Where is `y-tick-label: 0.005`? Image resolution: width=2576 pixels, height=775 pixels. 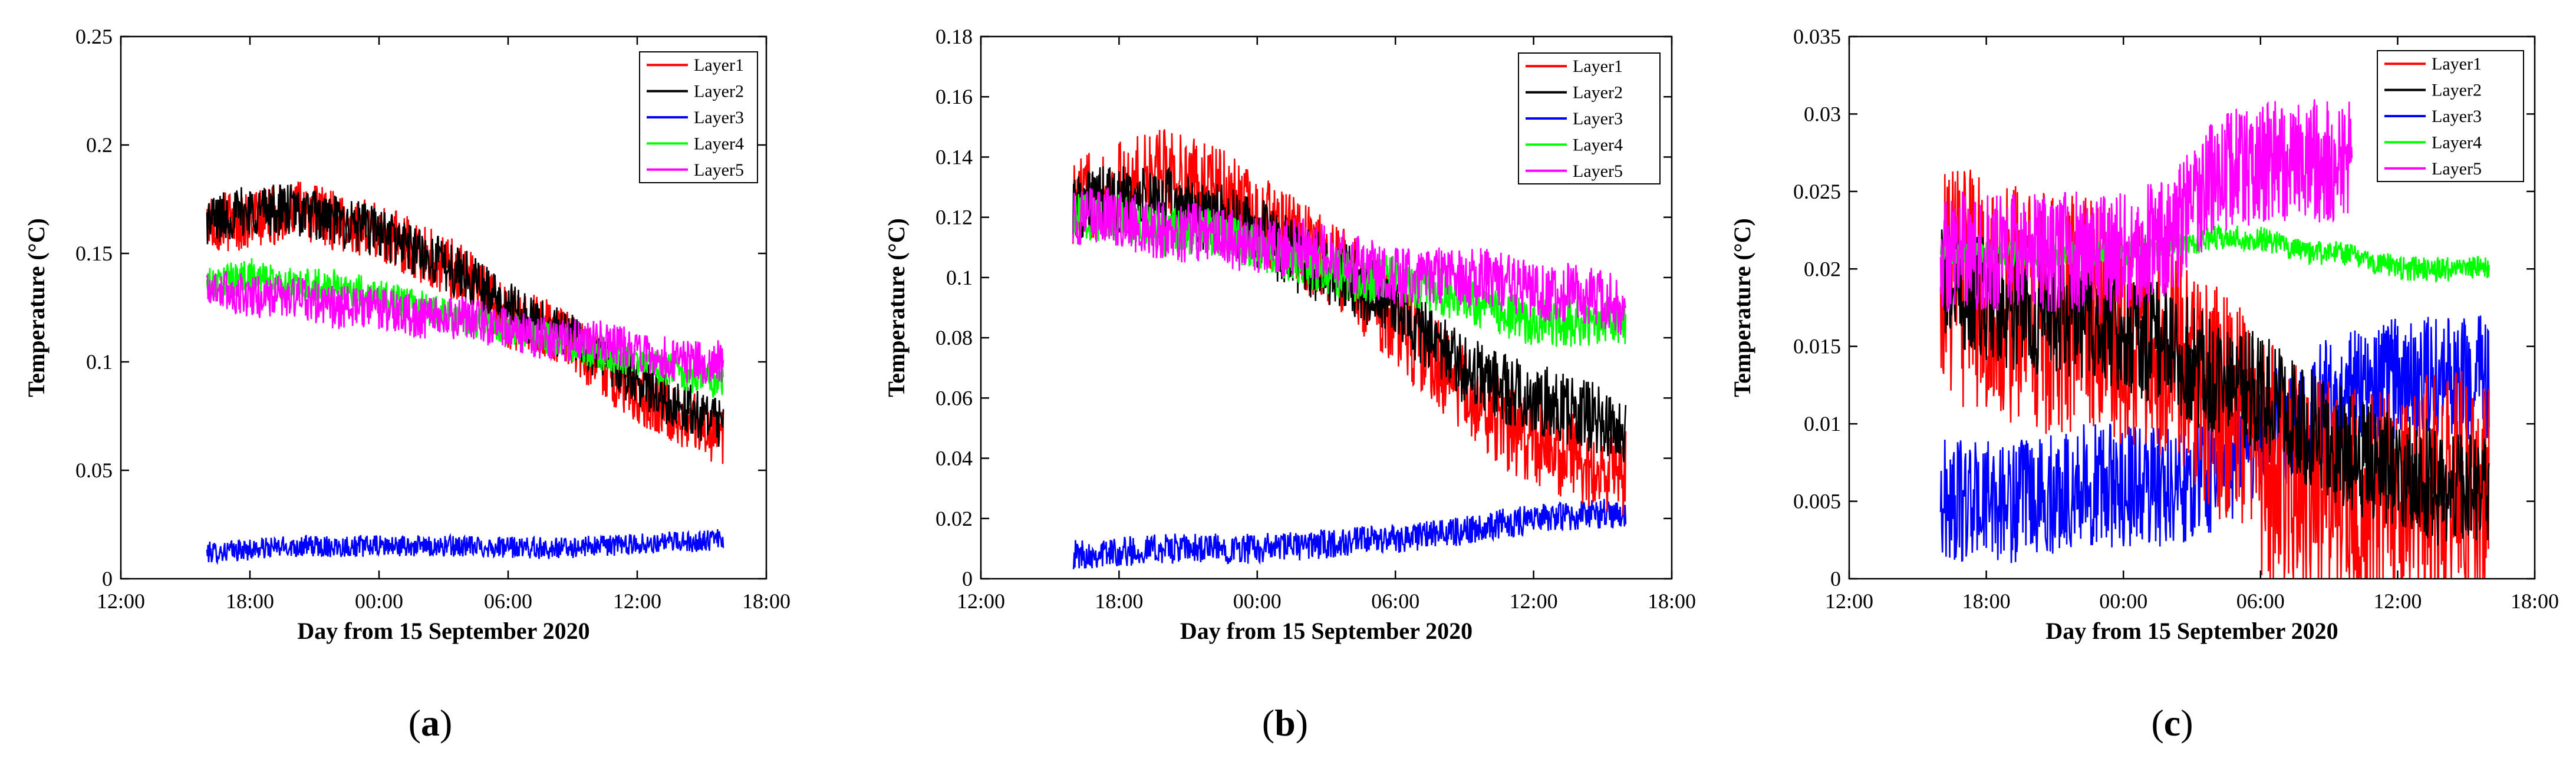 y-tick-label: 0.005 is located at coordinates (1817, 501).